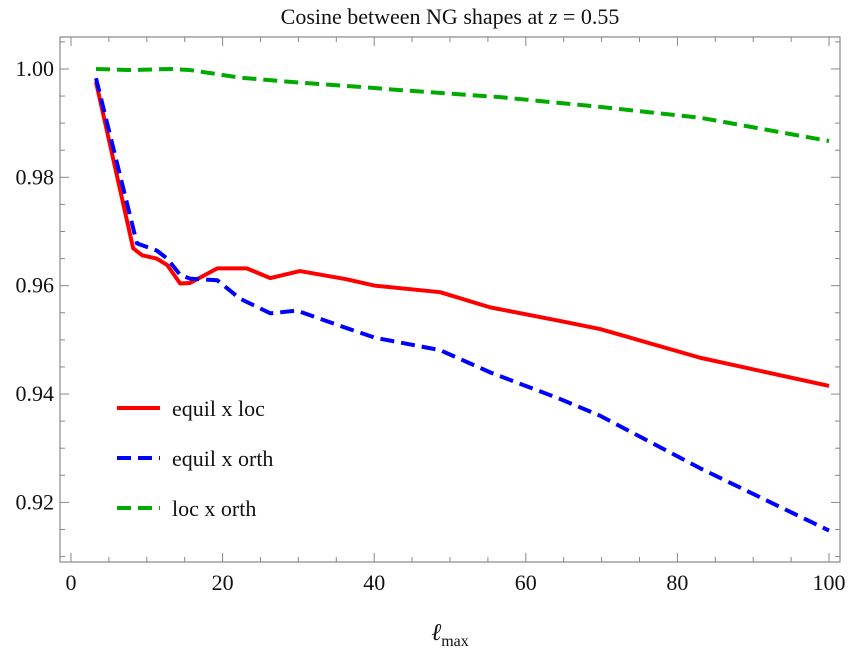 This screenshot has width=850, height=654. I want to click on title-text: = 0.55, so click(588, 16).